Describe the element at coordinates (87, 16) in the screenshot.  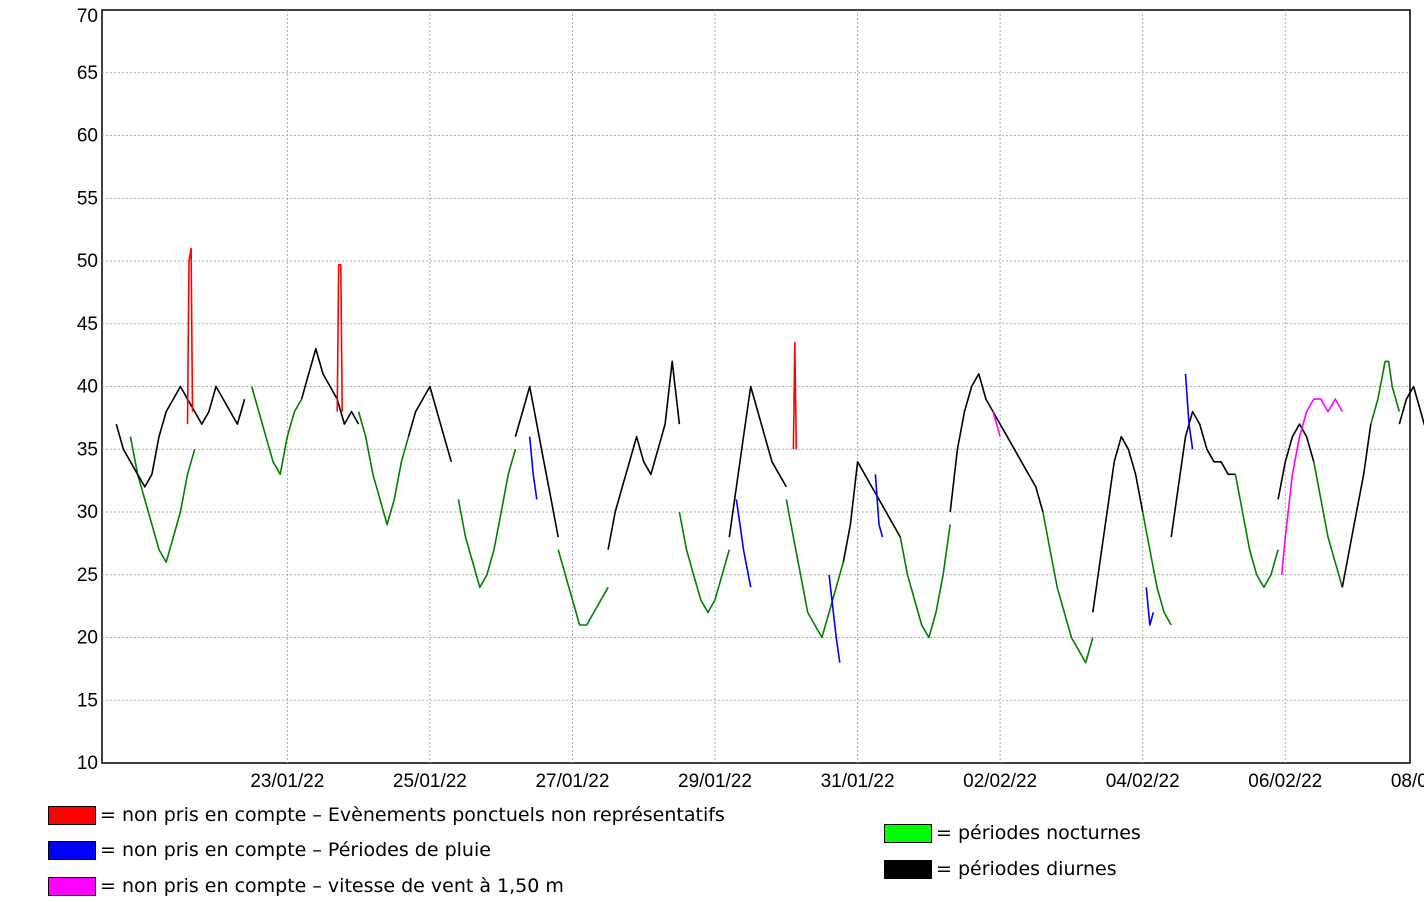
I see `y-tick-label: 70` at that location.